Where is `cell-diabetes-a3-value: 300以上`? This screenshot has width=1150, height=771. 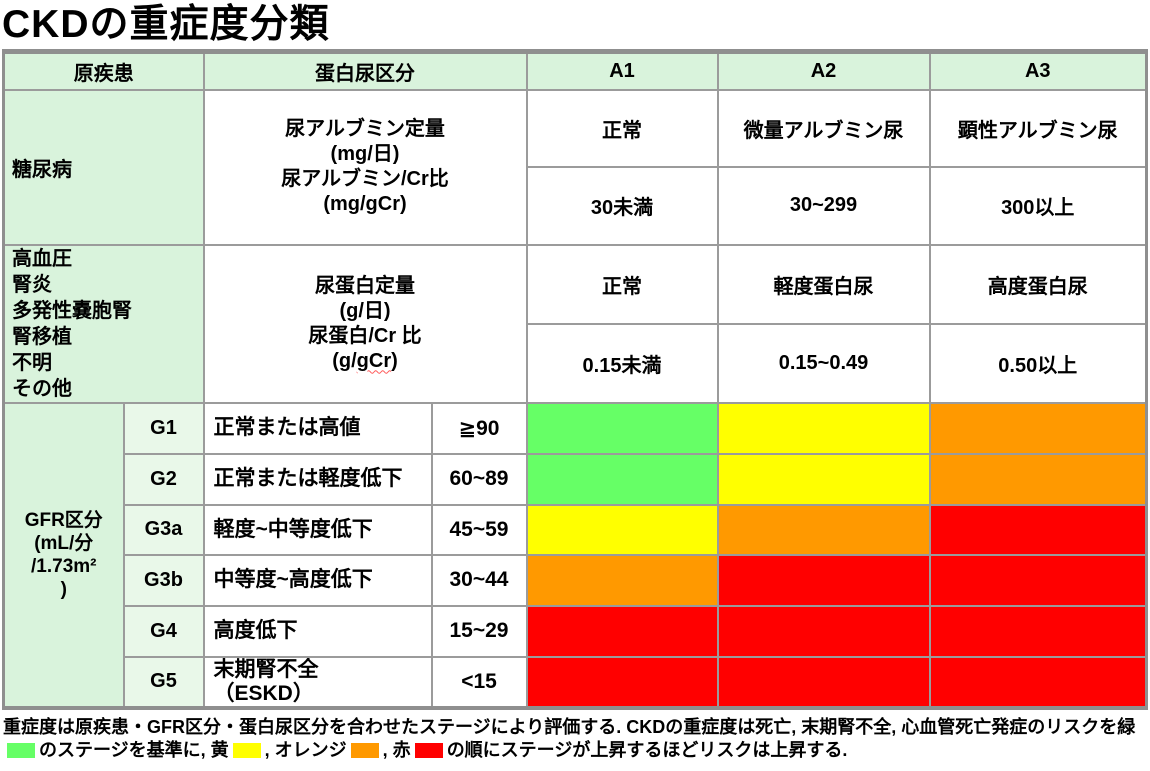
cell-diabetes-a3-value: 300以上 is located at coordinates (1038, 205).